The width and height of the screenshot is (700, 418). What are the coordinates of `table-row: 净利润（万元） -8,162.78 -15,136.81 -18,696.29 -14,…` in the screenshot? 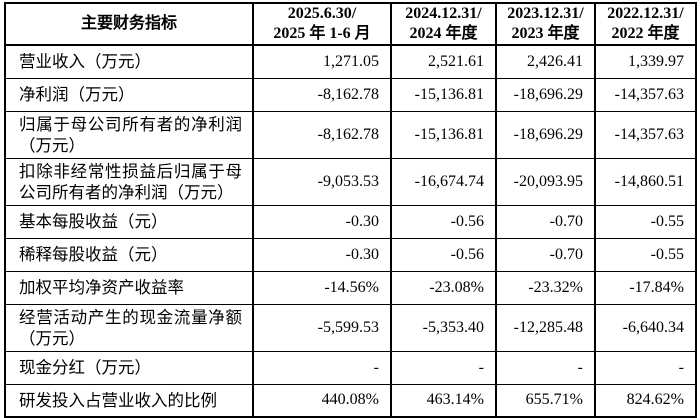 It's located at (350, 94).